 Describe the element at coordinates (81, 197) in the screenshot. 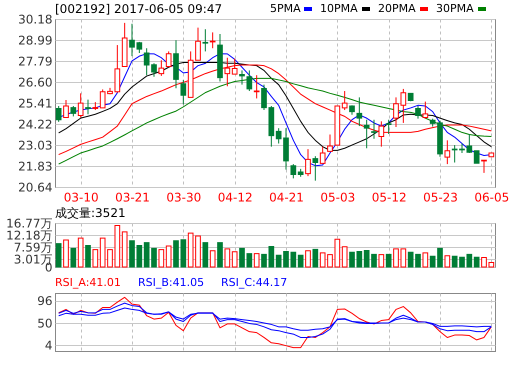

I see `x-tick-label: 03-10` at that location.